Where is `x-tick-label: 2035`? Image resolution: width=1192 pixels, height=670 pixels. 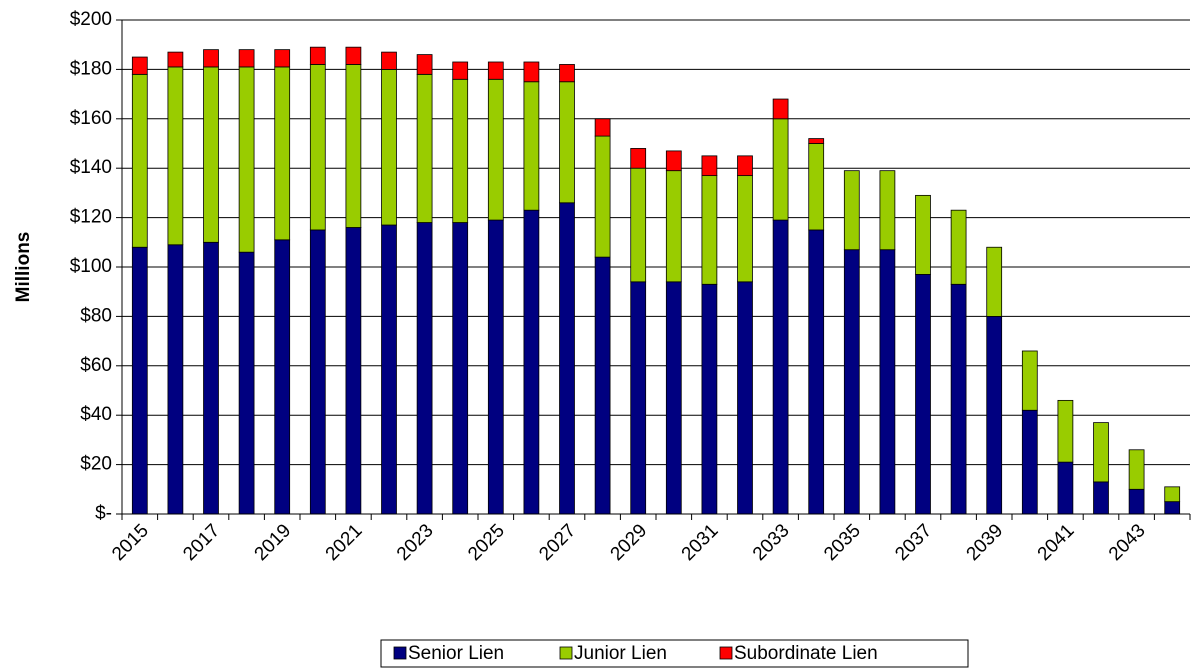 x-tick-label: 2035 is located at coordinates (842, 542).